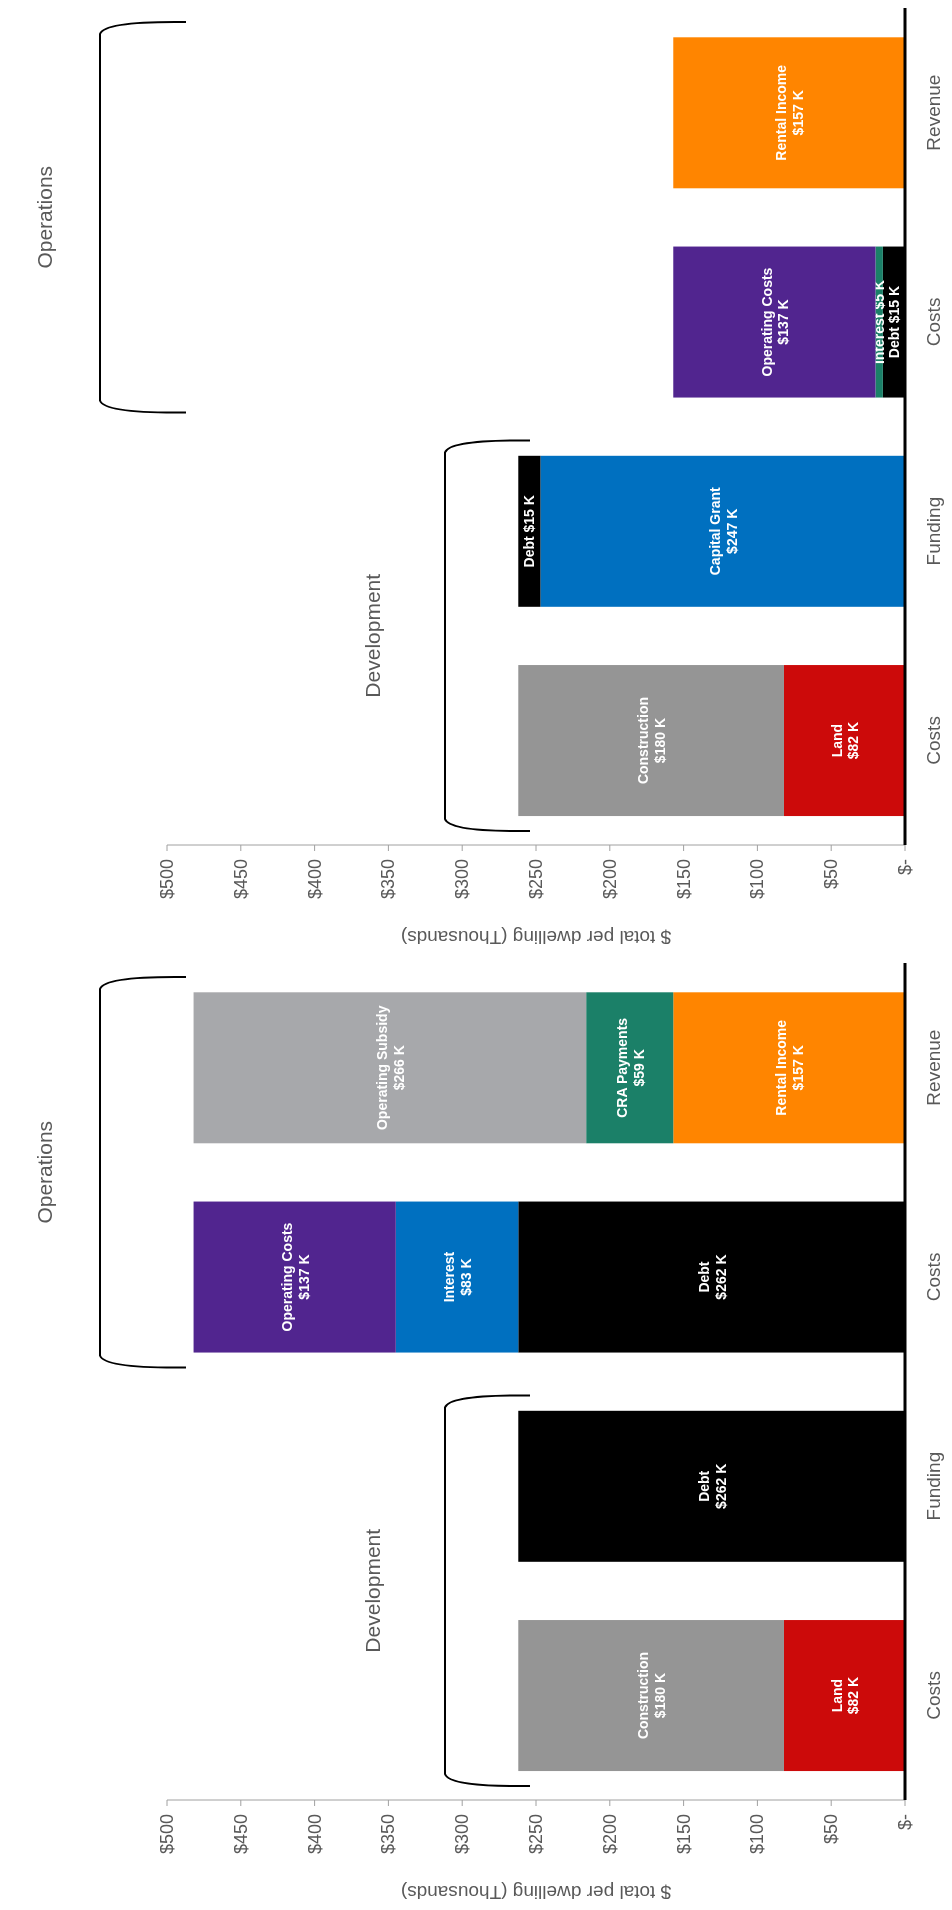 The height and width of the screenshot is (1910, 952). Describe the element at coordinates (398, 1068) in the screenshot. I see `data-label: $266 K` at that location.